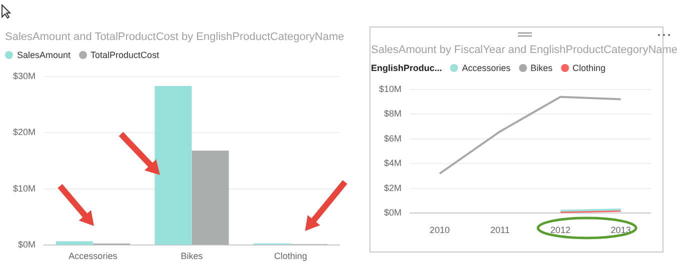 Image resolution: width=700 pixels, height=270 pixels. Describe the element at coordinates (393, 187) in the screenshot. I see `y-tick-label: $2M` at that location.